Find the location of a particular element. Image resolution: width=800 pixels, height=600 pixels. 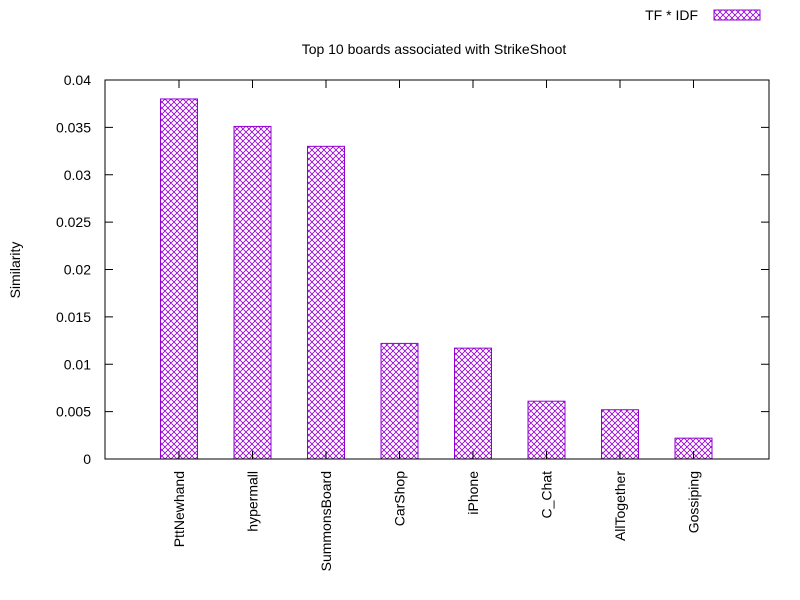

y-tick-label: 0.01 is located at coordinates (77, 364).